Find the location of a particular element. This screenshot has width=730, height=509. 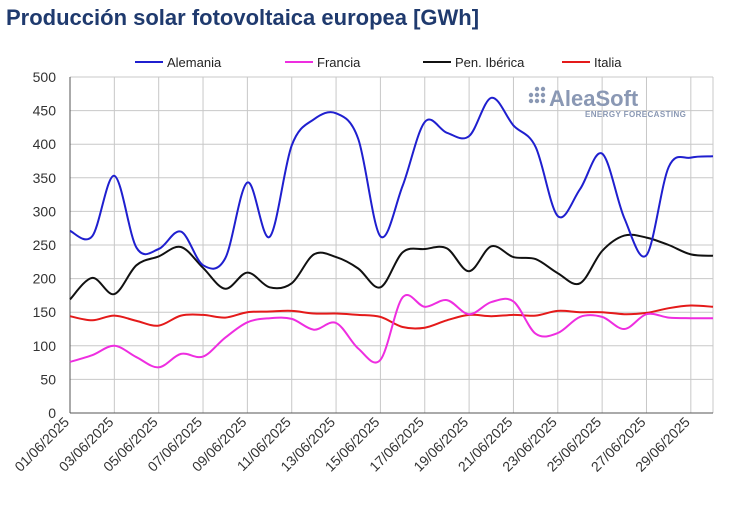

y-tick-label: 0 is located at coordinates (52, 413).